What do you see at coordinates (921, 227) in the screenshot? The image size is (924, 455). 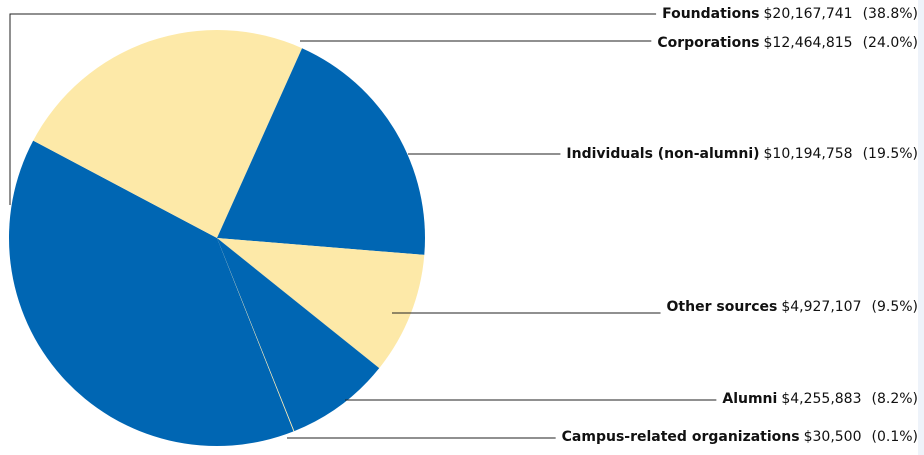 I see `edge-strip` at bounding box center [921, 227].